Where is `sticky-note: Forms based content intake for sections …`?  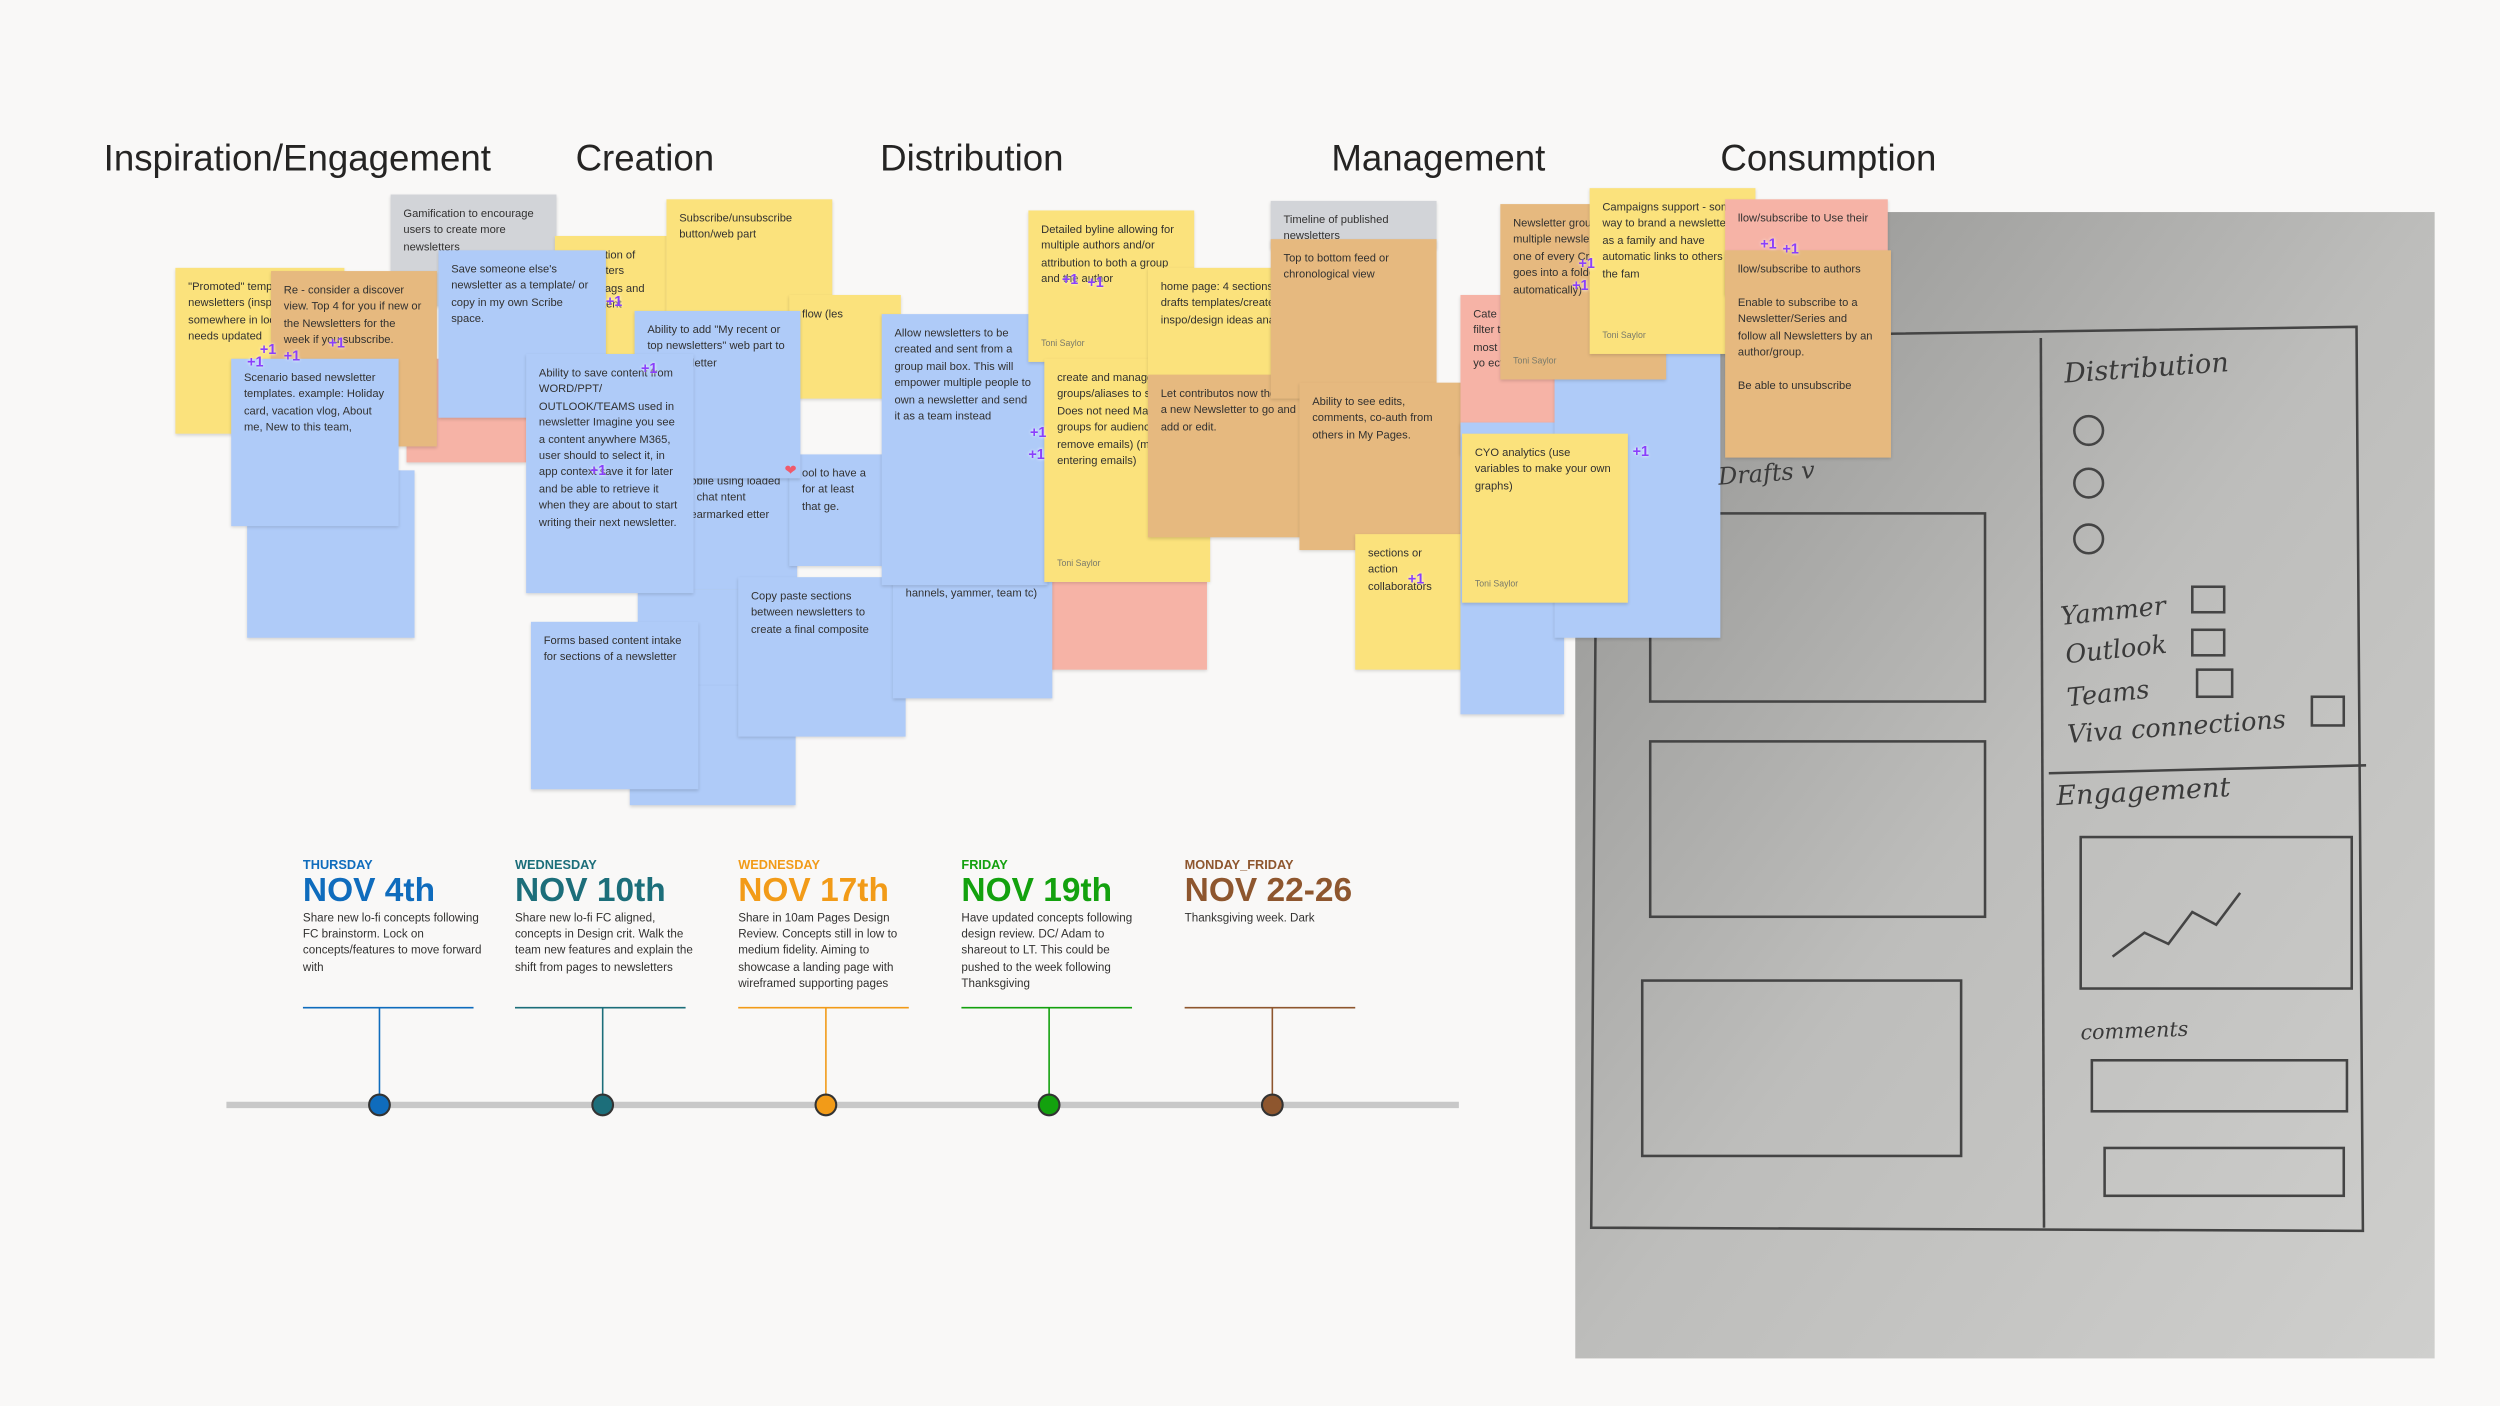 sticky-note: Forms based content intake for sections … is located at coordinates (614, 705).